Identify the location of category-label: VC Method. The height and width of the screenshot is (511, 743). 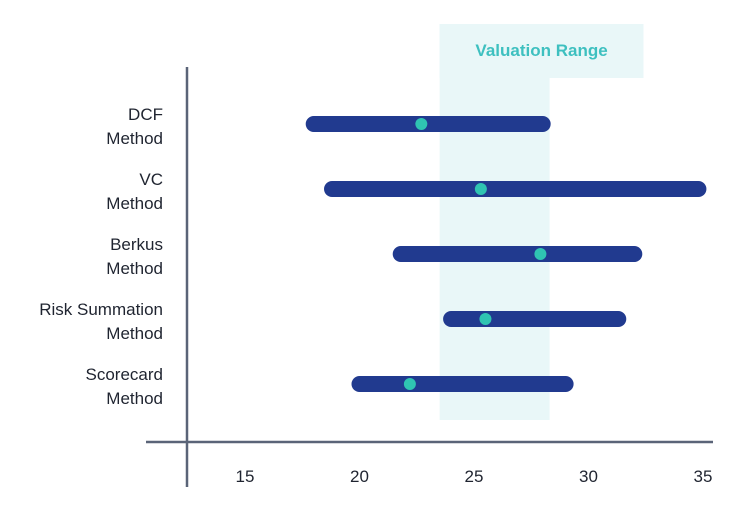
(134, 191).